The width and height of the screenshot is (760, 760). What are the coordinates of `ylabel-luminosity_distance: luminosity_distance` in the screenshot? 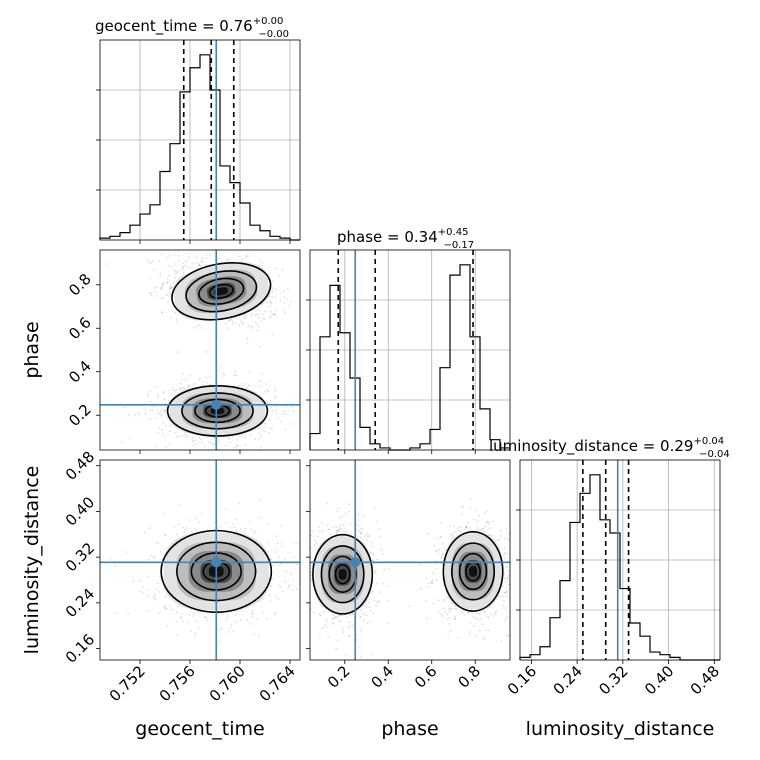 It's located at (32, 560).